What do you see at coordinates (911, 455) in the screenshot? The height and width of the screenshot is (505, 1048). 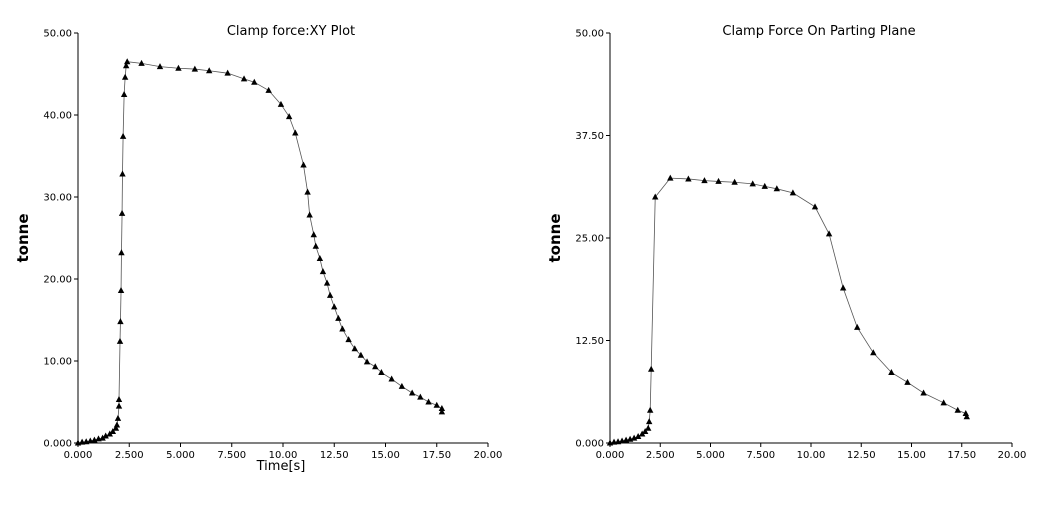 I see `x-tick-label: 15.00` at bounding box center [911, 455].